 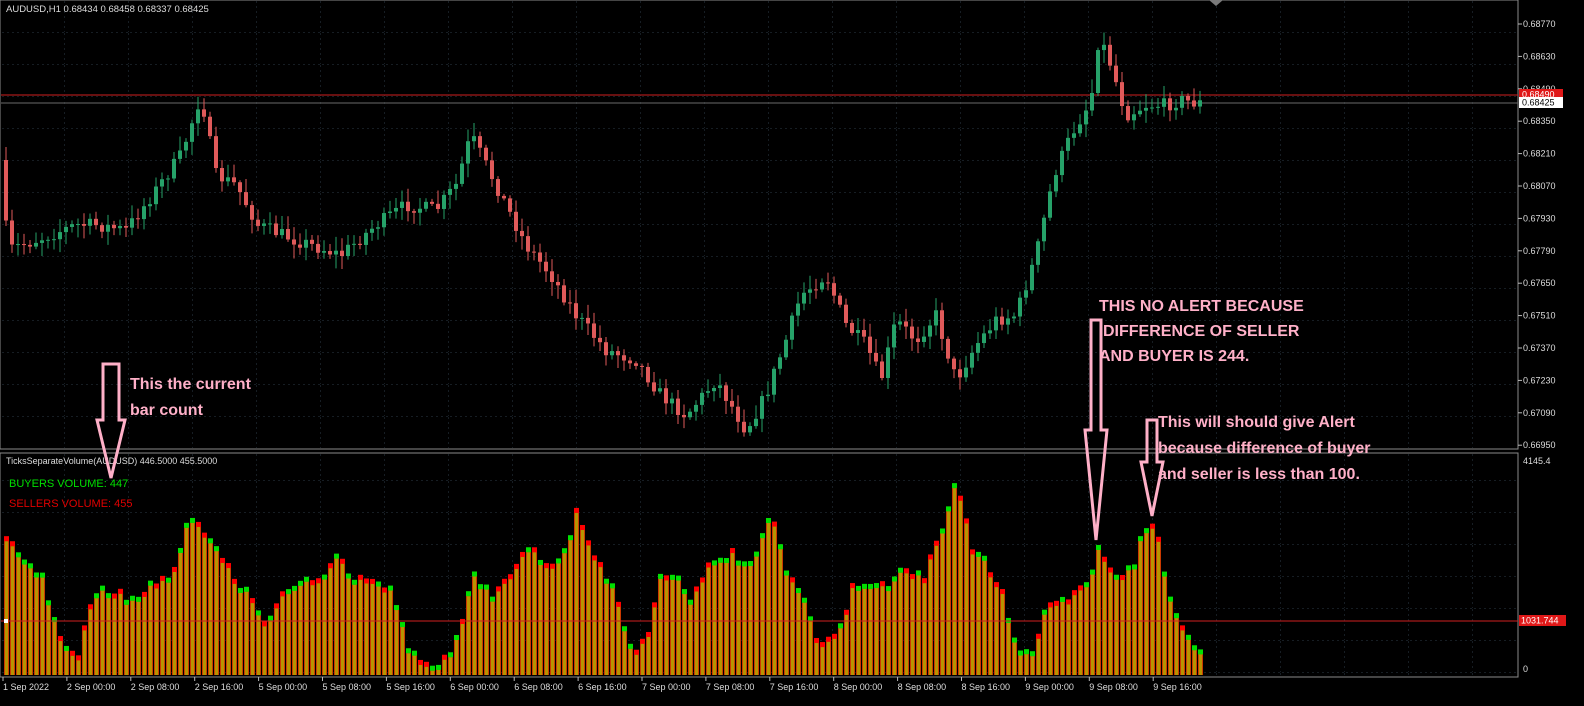 I want to click on time-tick-label: 6 Sep 16:00, so click(x=602, y=687).